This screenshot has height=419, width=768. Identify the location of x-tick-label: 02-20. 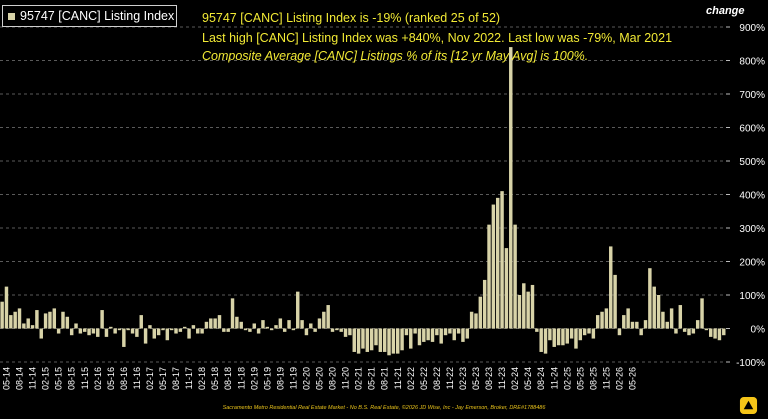
(306, 378).